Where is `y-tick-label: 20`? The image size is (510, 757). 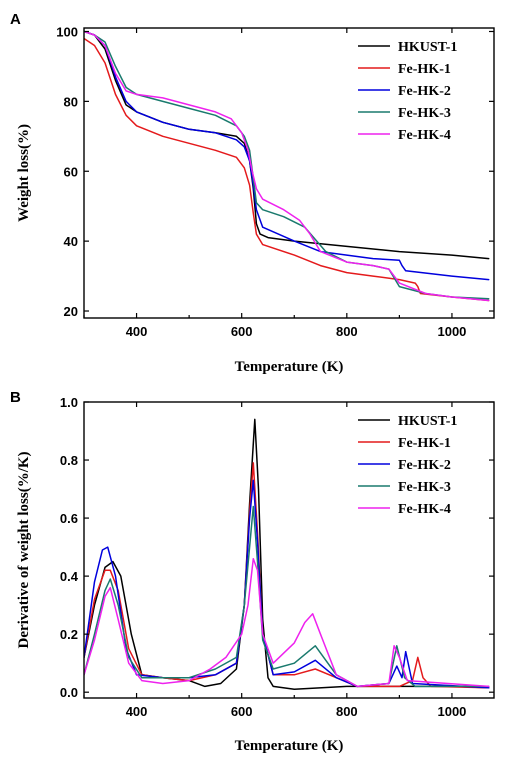 y-tick-label: 20 is located at coordinates (71, 311).